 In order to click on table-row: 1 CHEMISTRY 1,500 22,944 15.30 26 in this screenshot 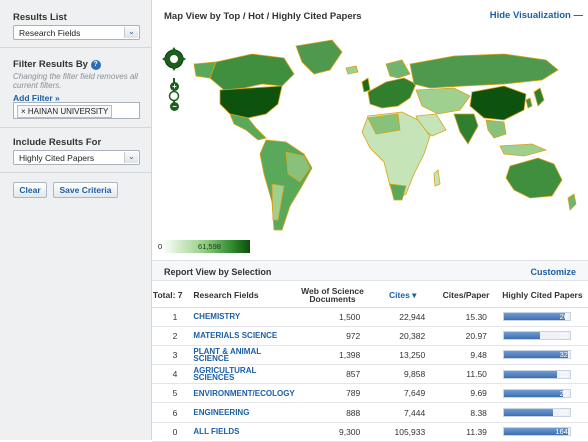, I will do `click(370, 317)`.